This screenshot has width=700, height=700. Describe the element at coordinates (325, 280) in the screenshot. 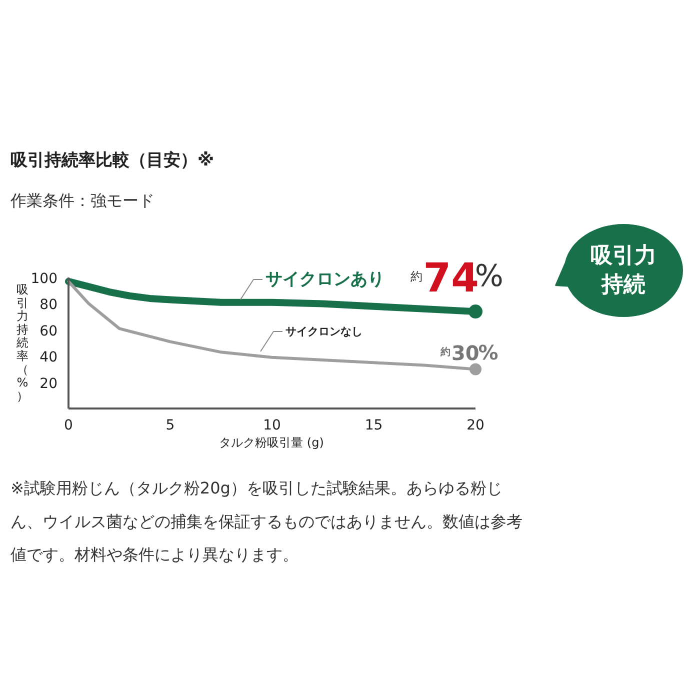

I see `series-label: サイクロンあり` at that location.